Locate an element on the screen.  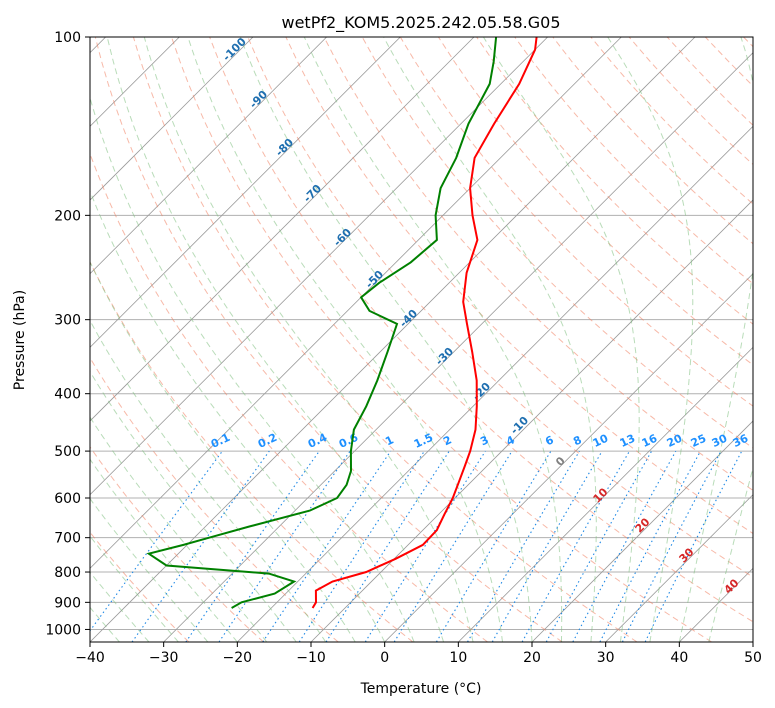
y-tick-label: 600 is located at coordinates (67, 499).